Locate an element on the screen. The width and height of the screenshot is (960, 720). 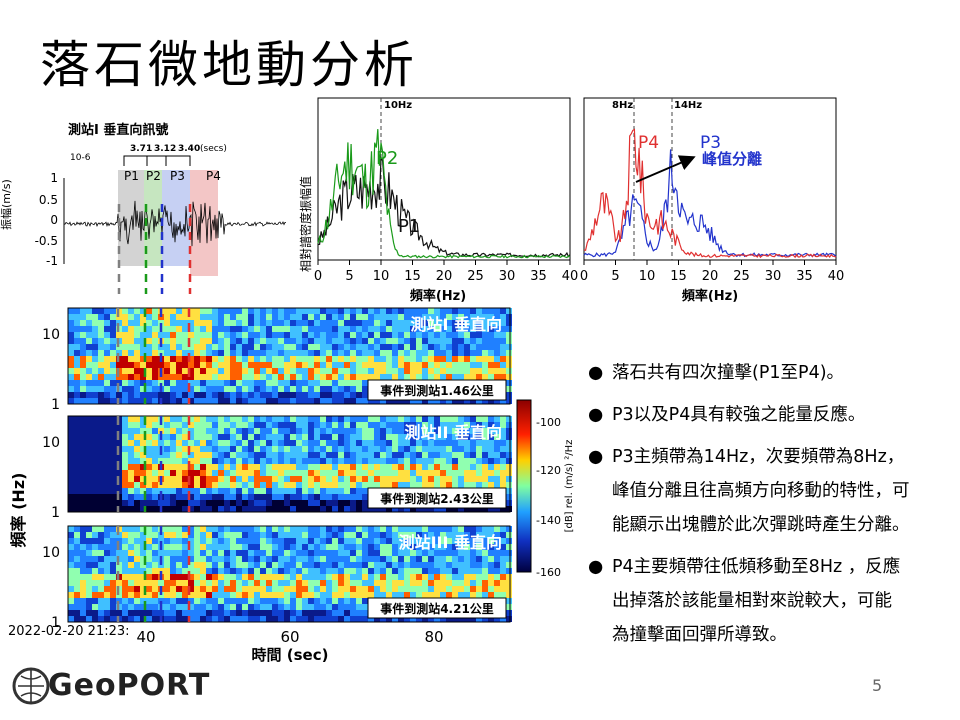
bullet-item: ● P3以及P4具有較強之能量反應。 is located at coordinates (773, 415).